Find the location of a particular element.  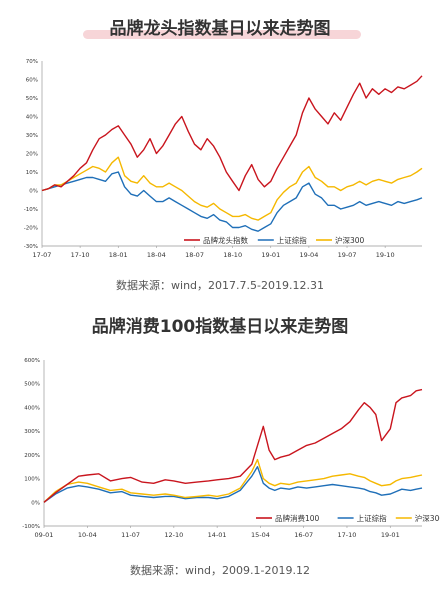

x-tick-label: 18-01 is located at coordinates (118, 255).